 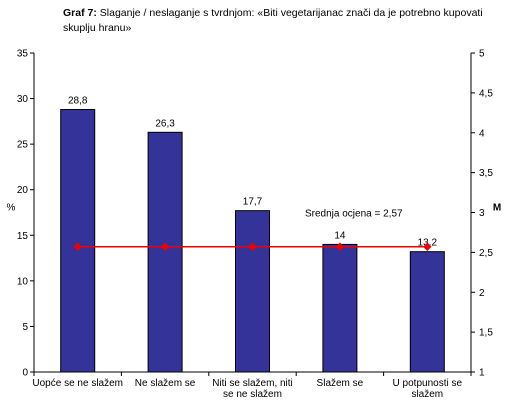 What do you see at coordinates (482, 54) in the screenshot?
I see `y-tick-label-right: 5` at bounding box center [482, 54].